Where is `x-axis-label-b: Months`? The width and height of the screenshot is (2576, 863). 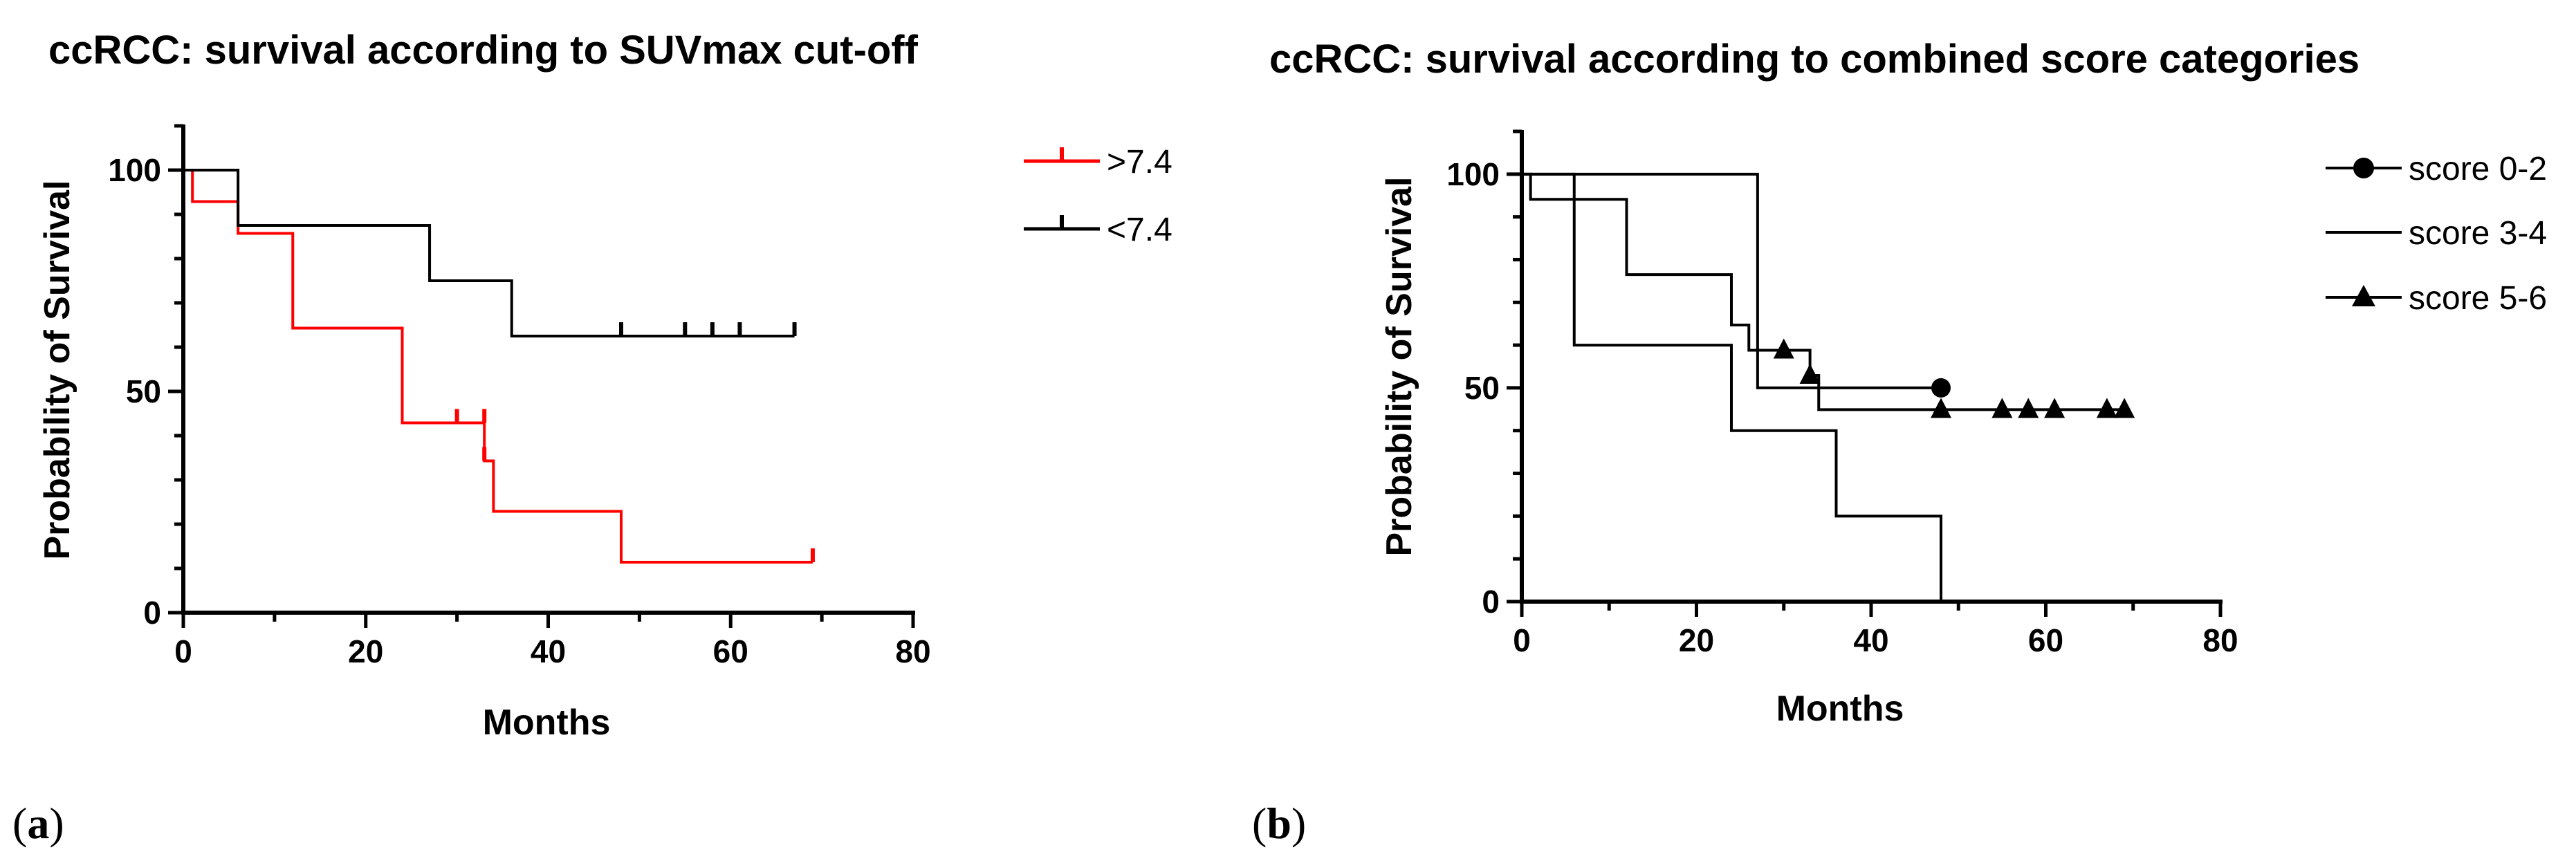 x-axis-label-b: Months is located at coordinates (1840, 709).